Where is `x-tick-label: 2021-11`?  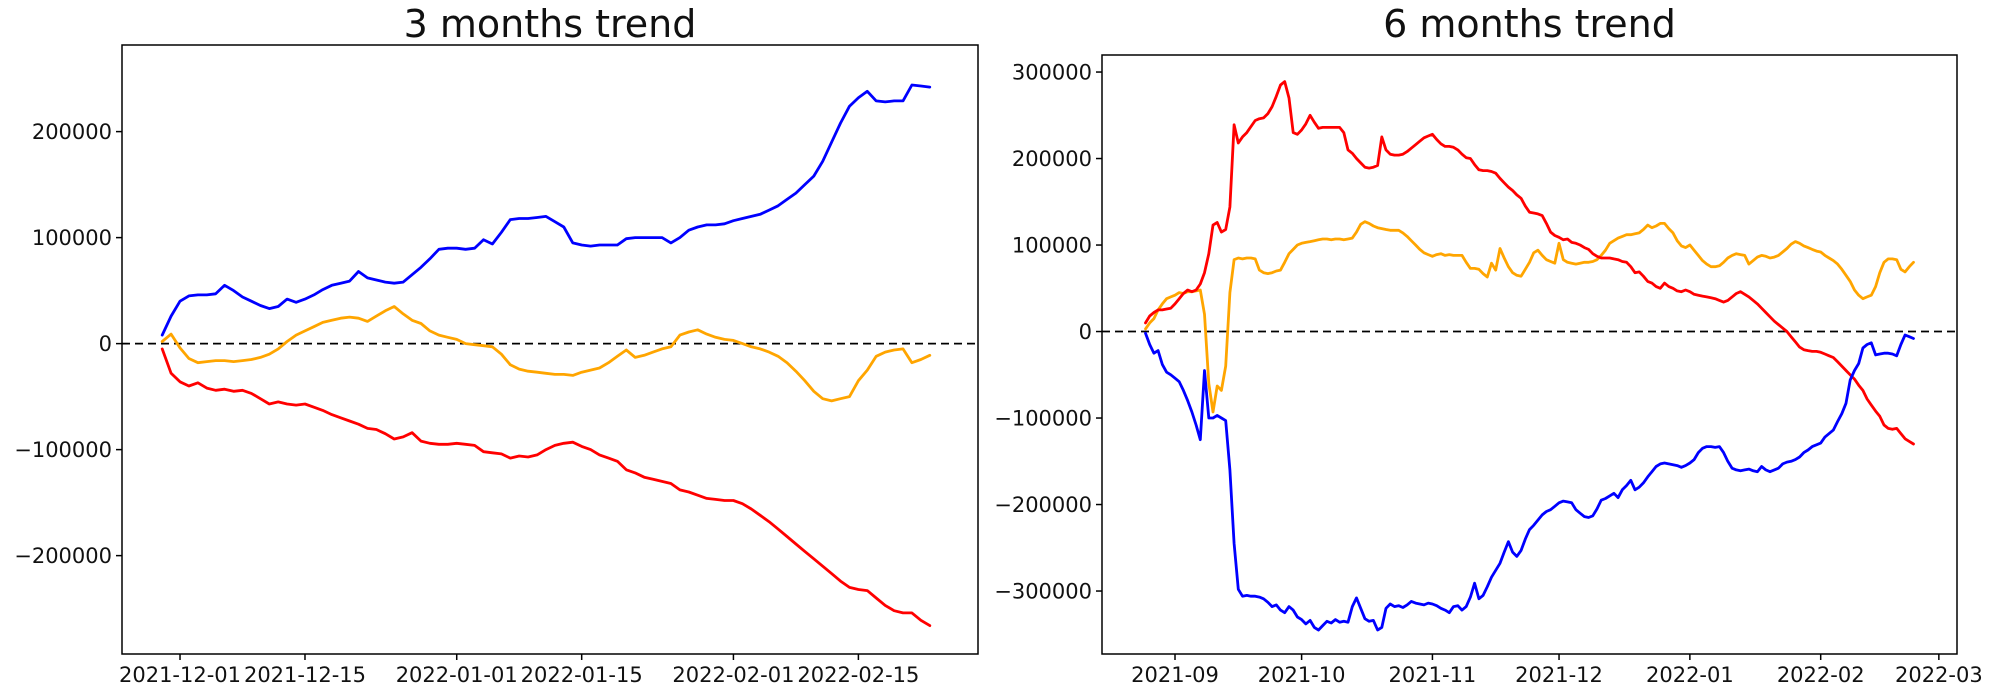 x-tick-label: 2021-11 is located at coordinates (1433, 675).